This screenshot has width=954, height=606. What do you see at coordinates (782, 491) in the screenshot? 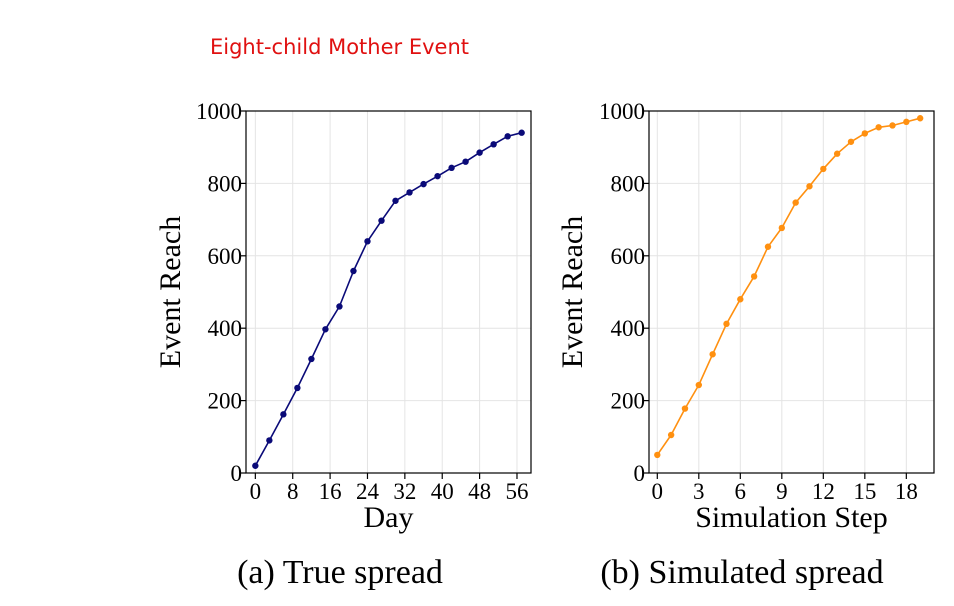
I see `x-tick-label: 9` at bounding box center [782, 491].